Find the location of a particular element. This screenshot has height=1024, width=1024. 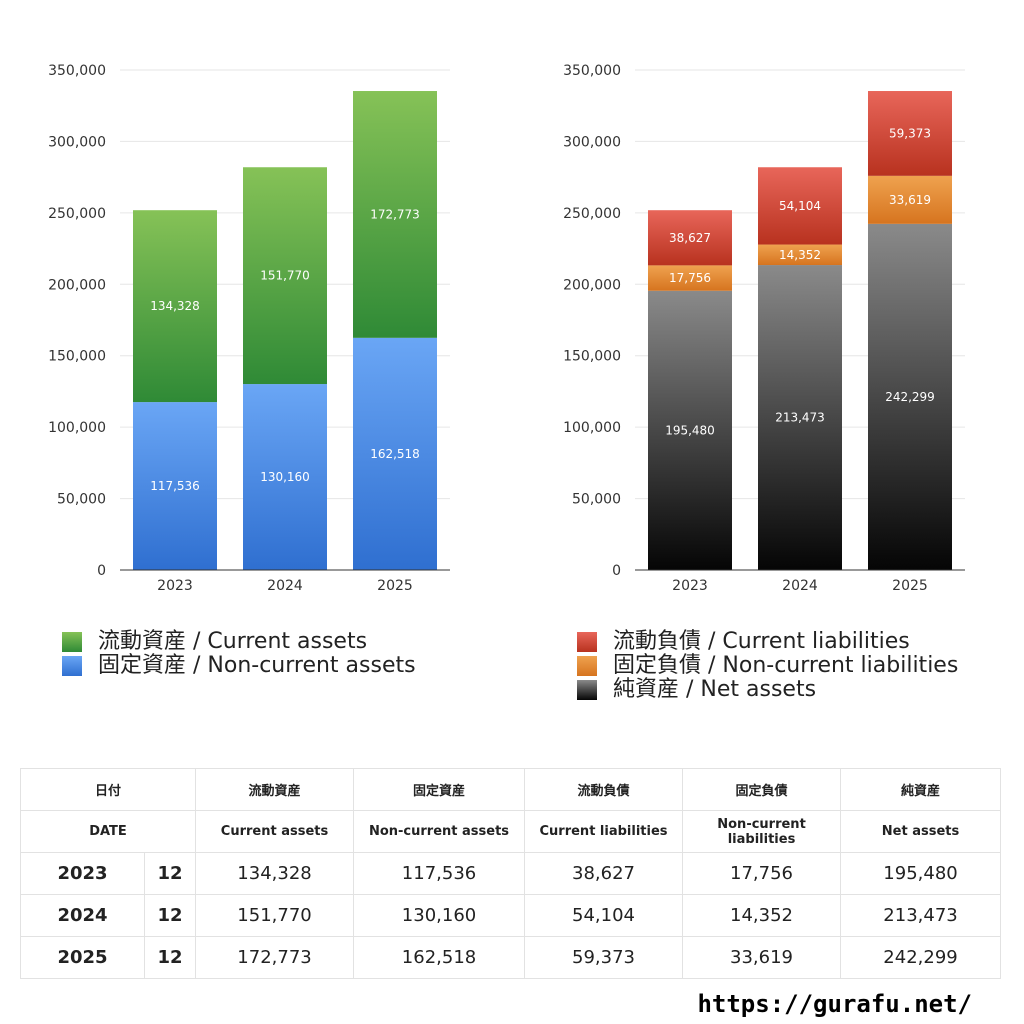

row-year: 2023 is located at coordinates (82, 873).